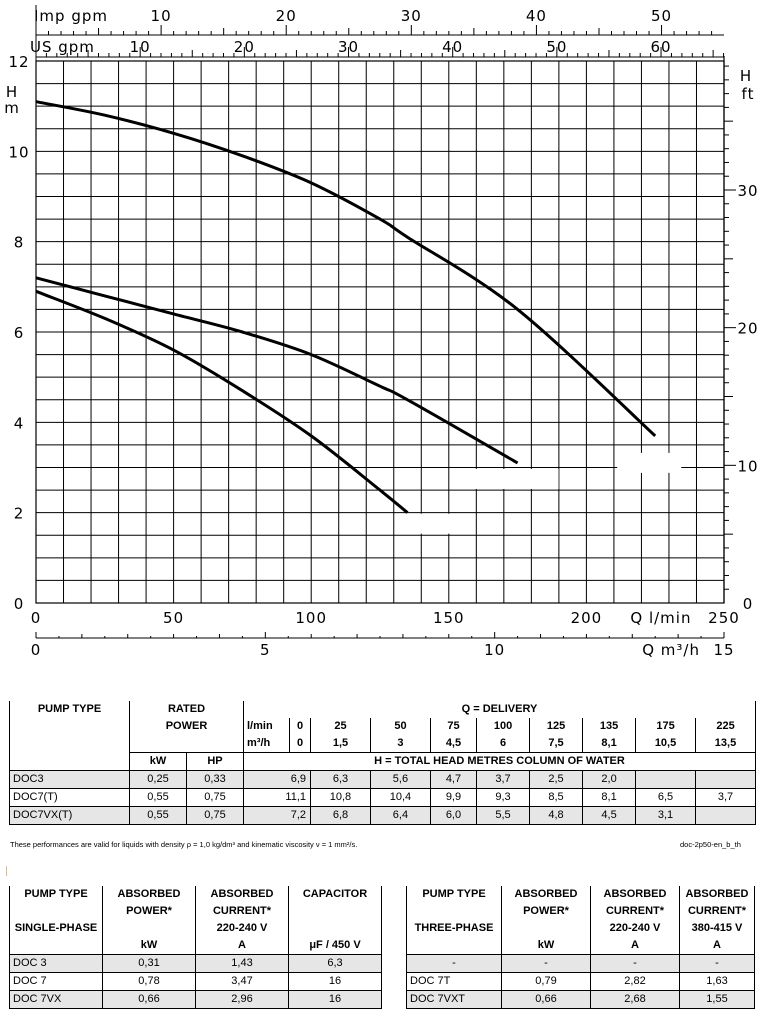 The width and height of the screenshot is (766, 1025). What do you see at coordinates (556, 744) in the screenshot?
I see `m3h-val: 7,5` at bounding box center [556, 744].